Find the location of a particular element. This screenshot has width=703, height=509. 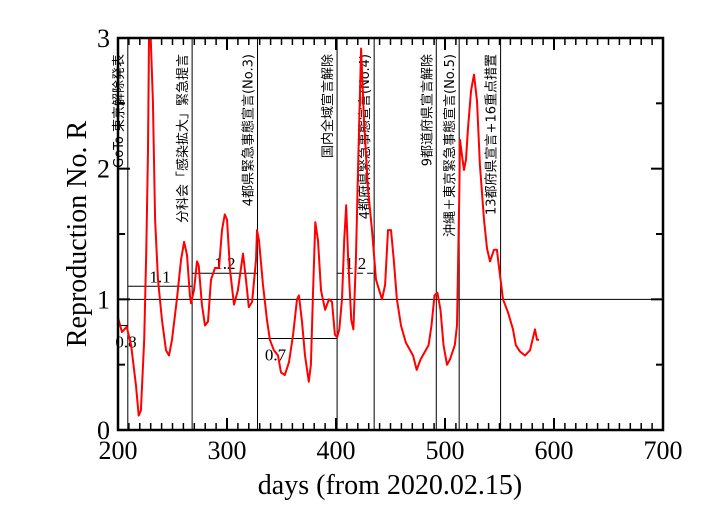

y-tick-label: 0 is located at coordinates (103, 430).